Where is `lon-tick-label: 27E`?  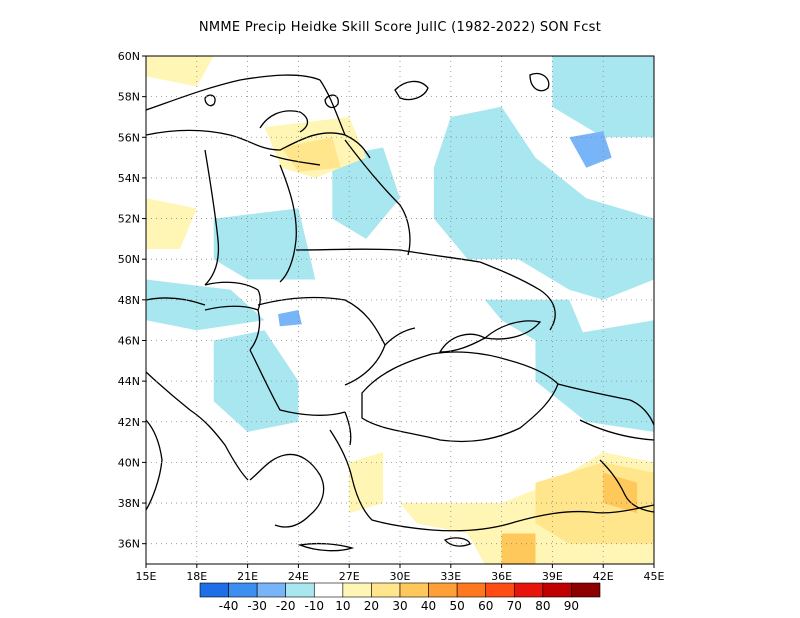 lon-tick-label: 27E is located at coordinates (349, 576).